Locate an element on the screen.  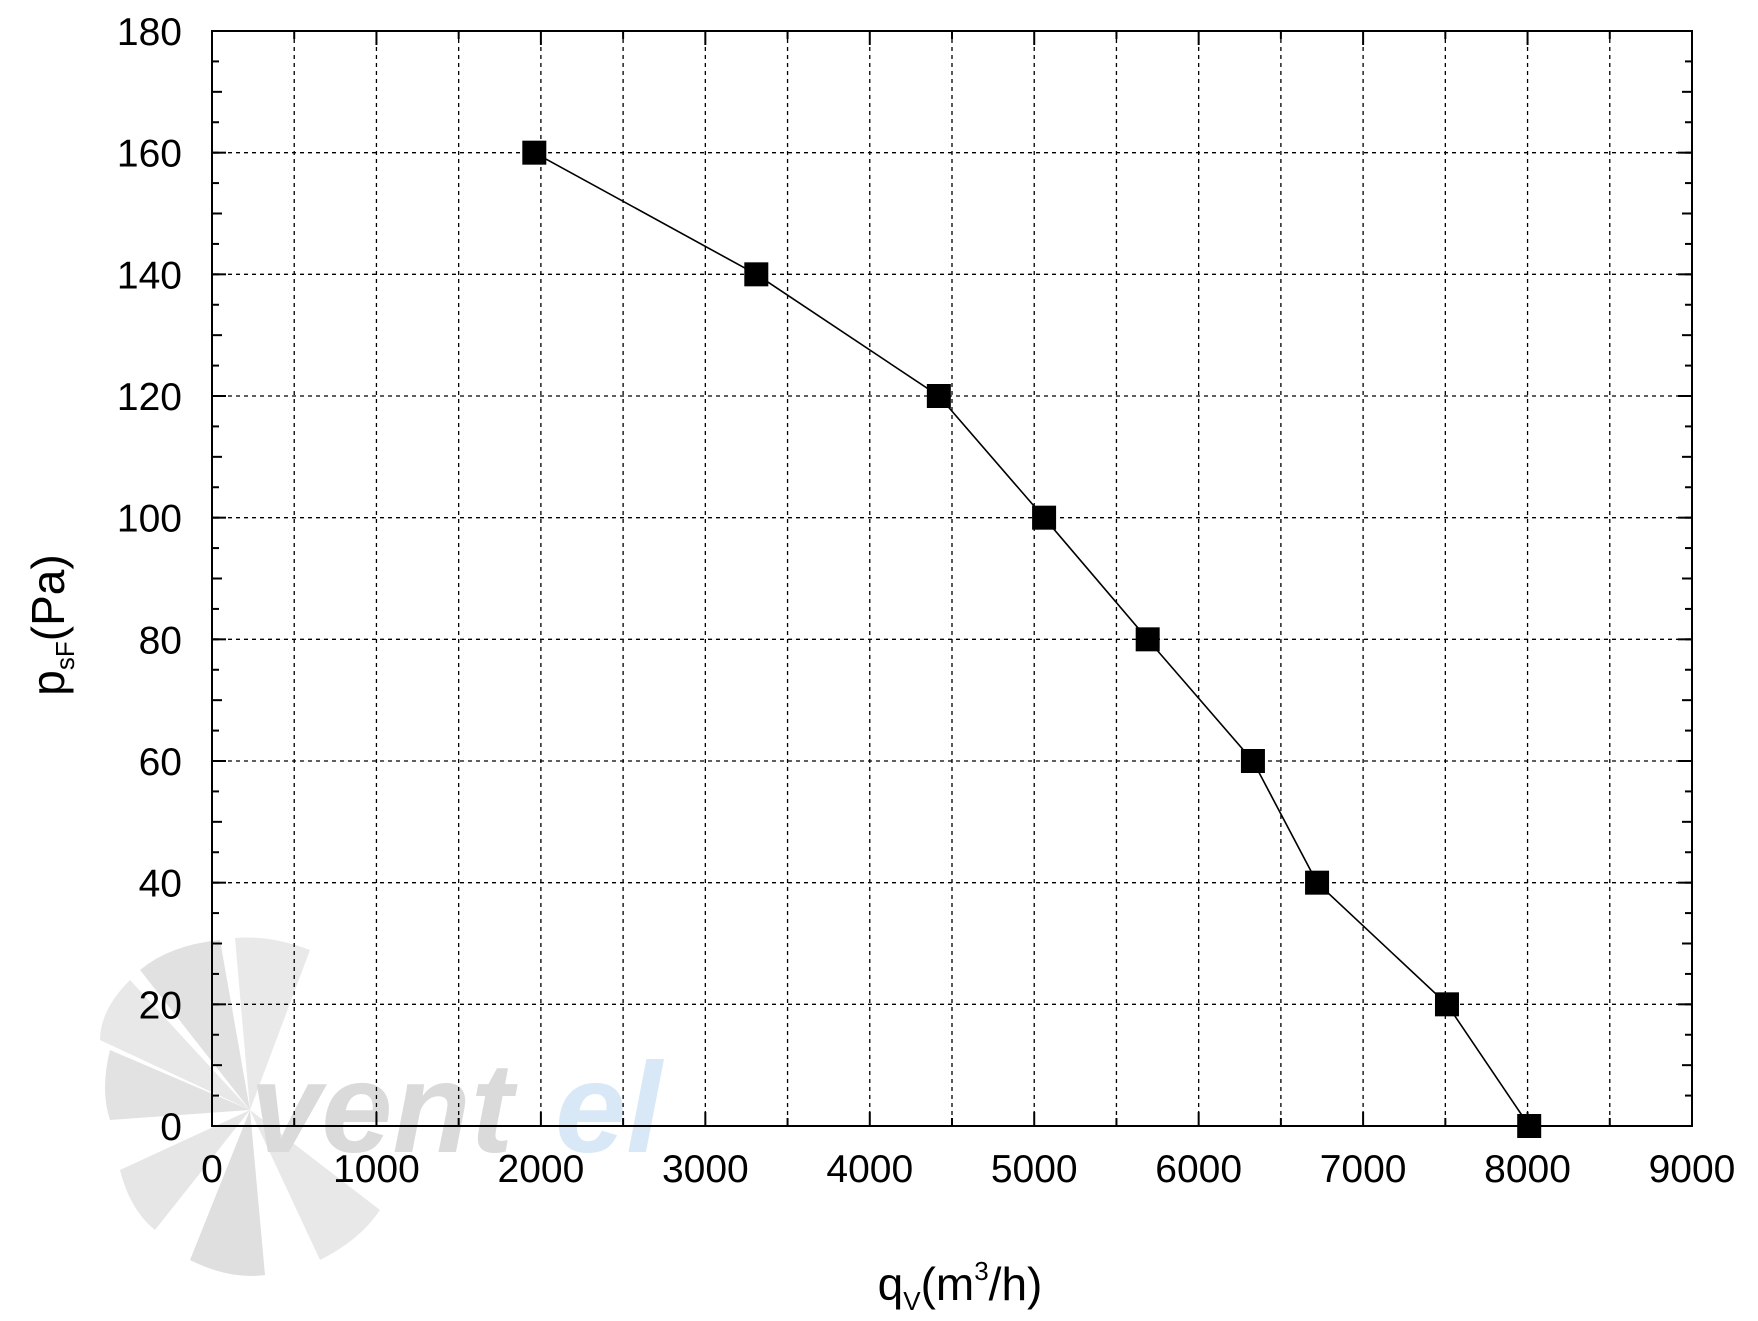
x-tick-labels: 0 1000 2000 3000 4000 5000 6000 7000 8000 9000 is located at coordinates (968, 1169).